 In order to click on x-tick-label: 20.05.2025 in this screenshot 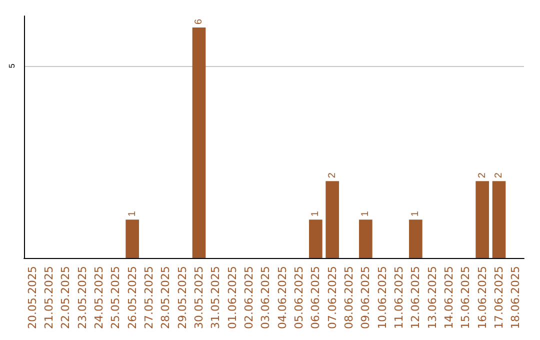, I will do `click(32, 298)`.